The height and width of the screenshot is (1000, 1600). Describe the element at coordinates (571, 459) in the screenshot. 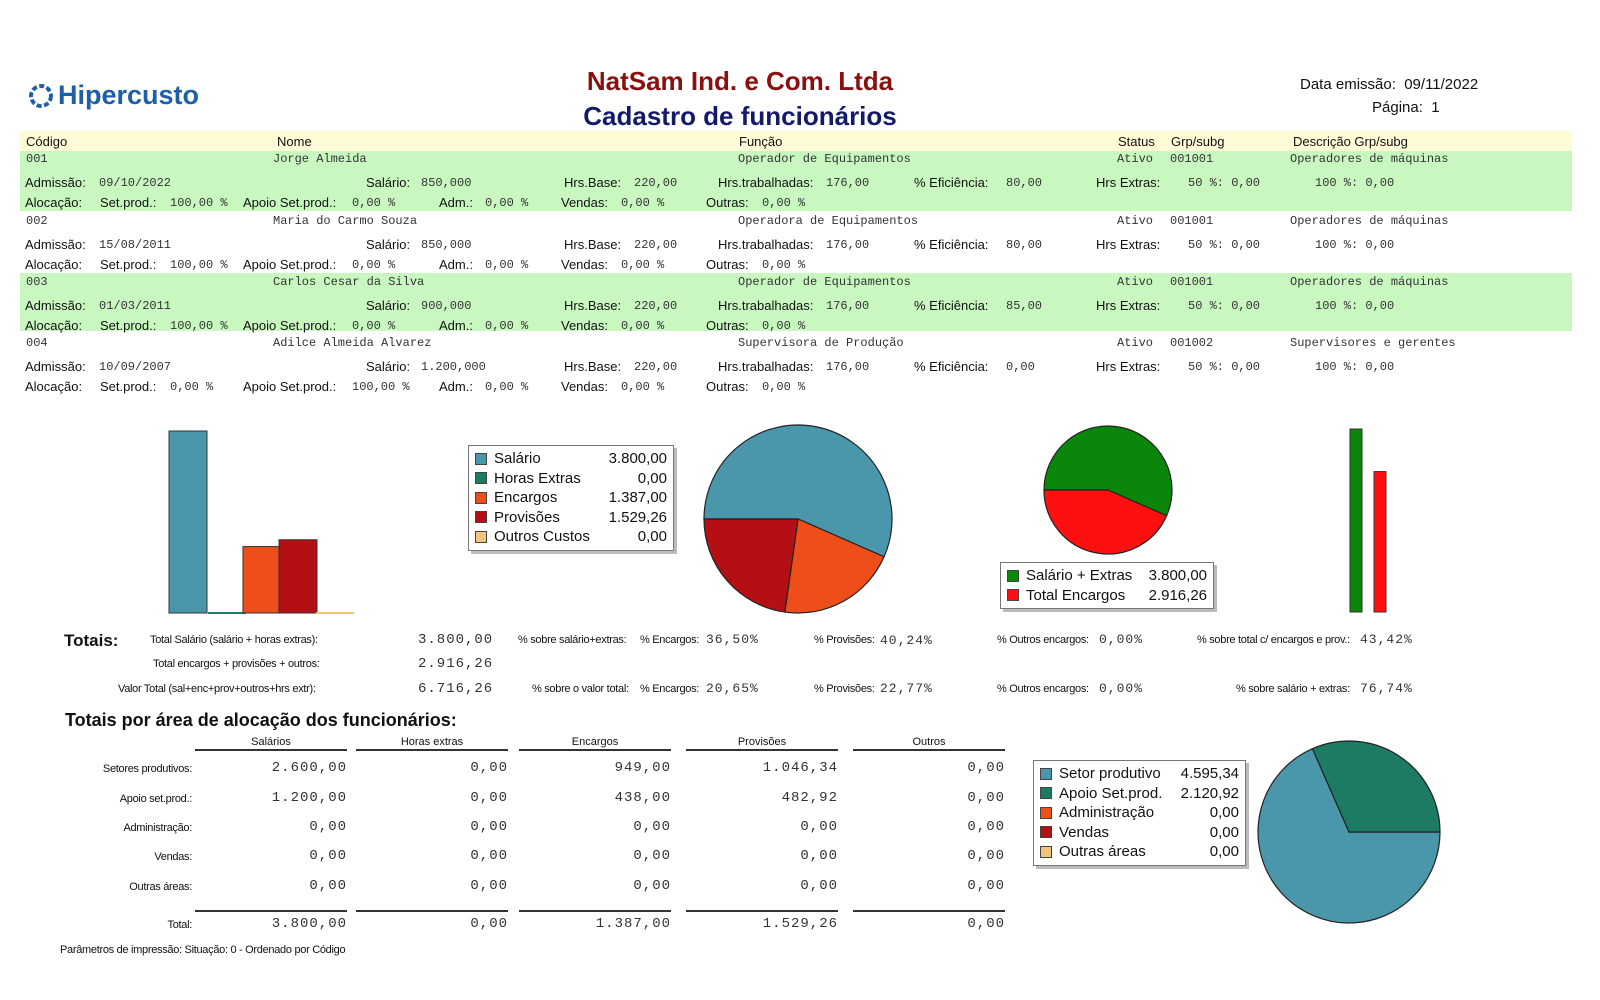

I see `legend-item-salario: Salário 3.800,00` at that location.